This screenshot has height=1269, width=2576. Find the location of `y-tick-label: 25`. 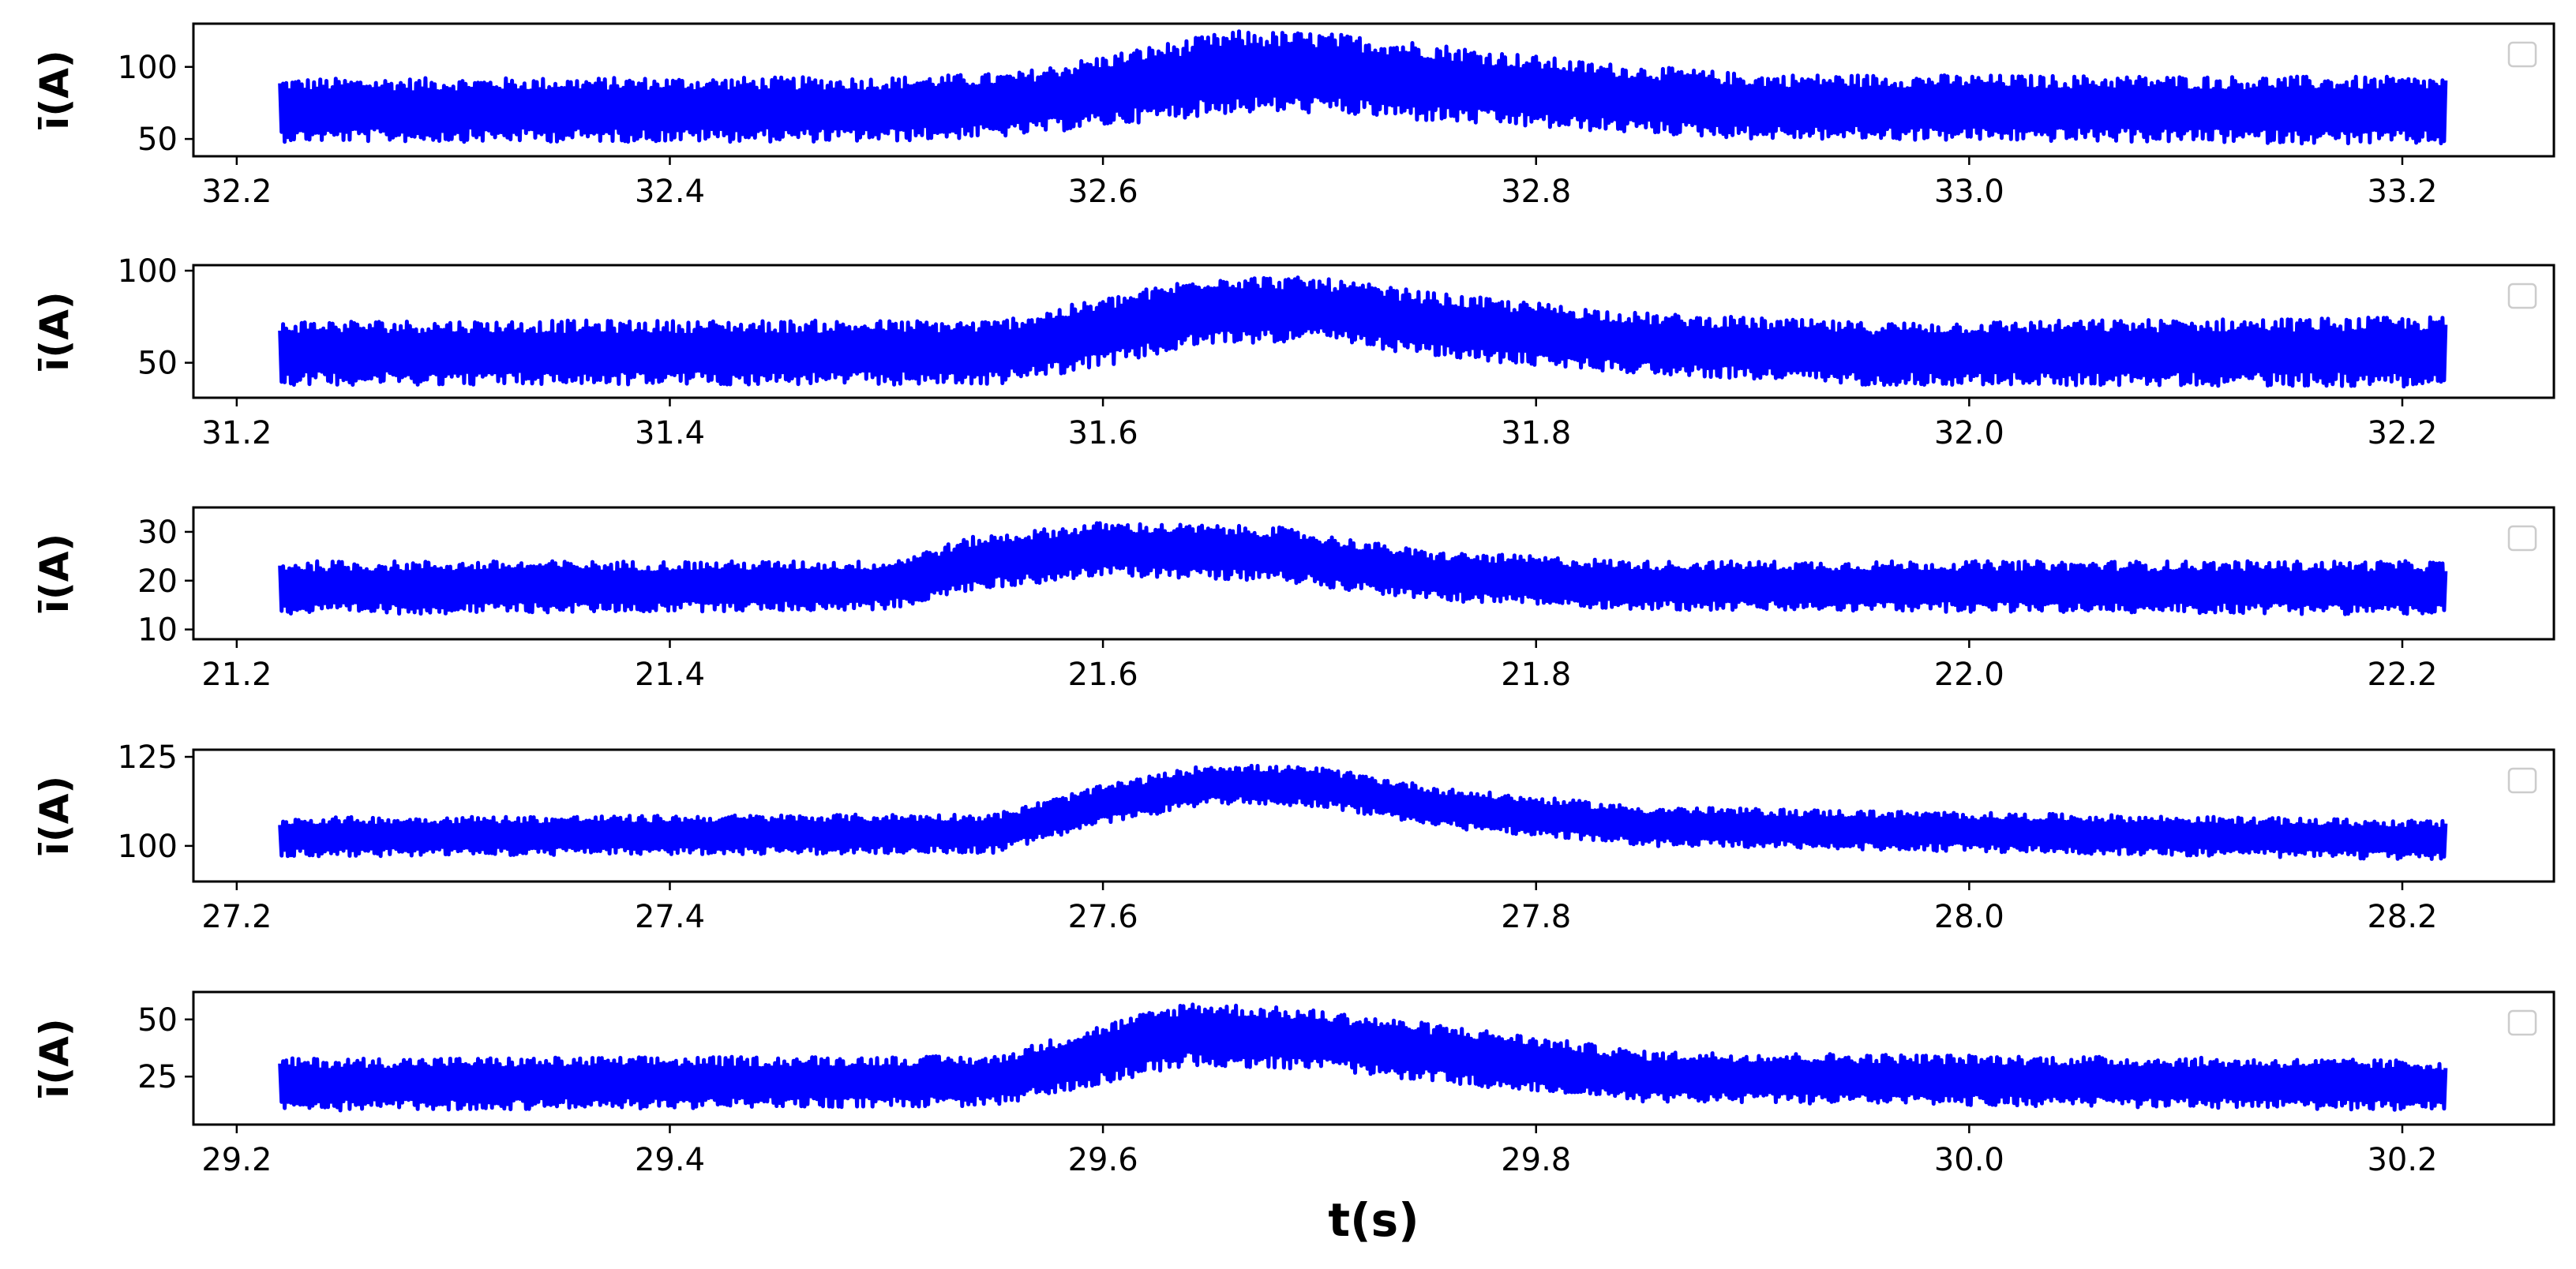

y-tick-label: 25 is located at coordinates (157, 1077).